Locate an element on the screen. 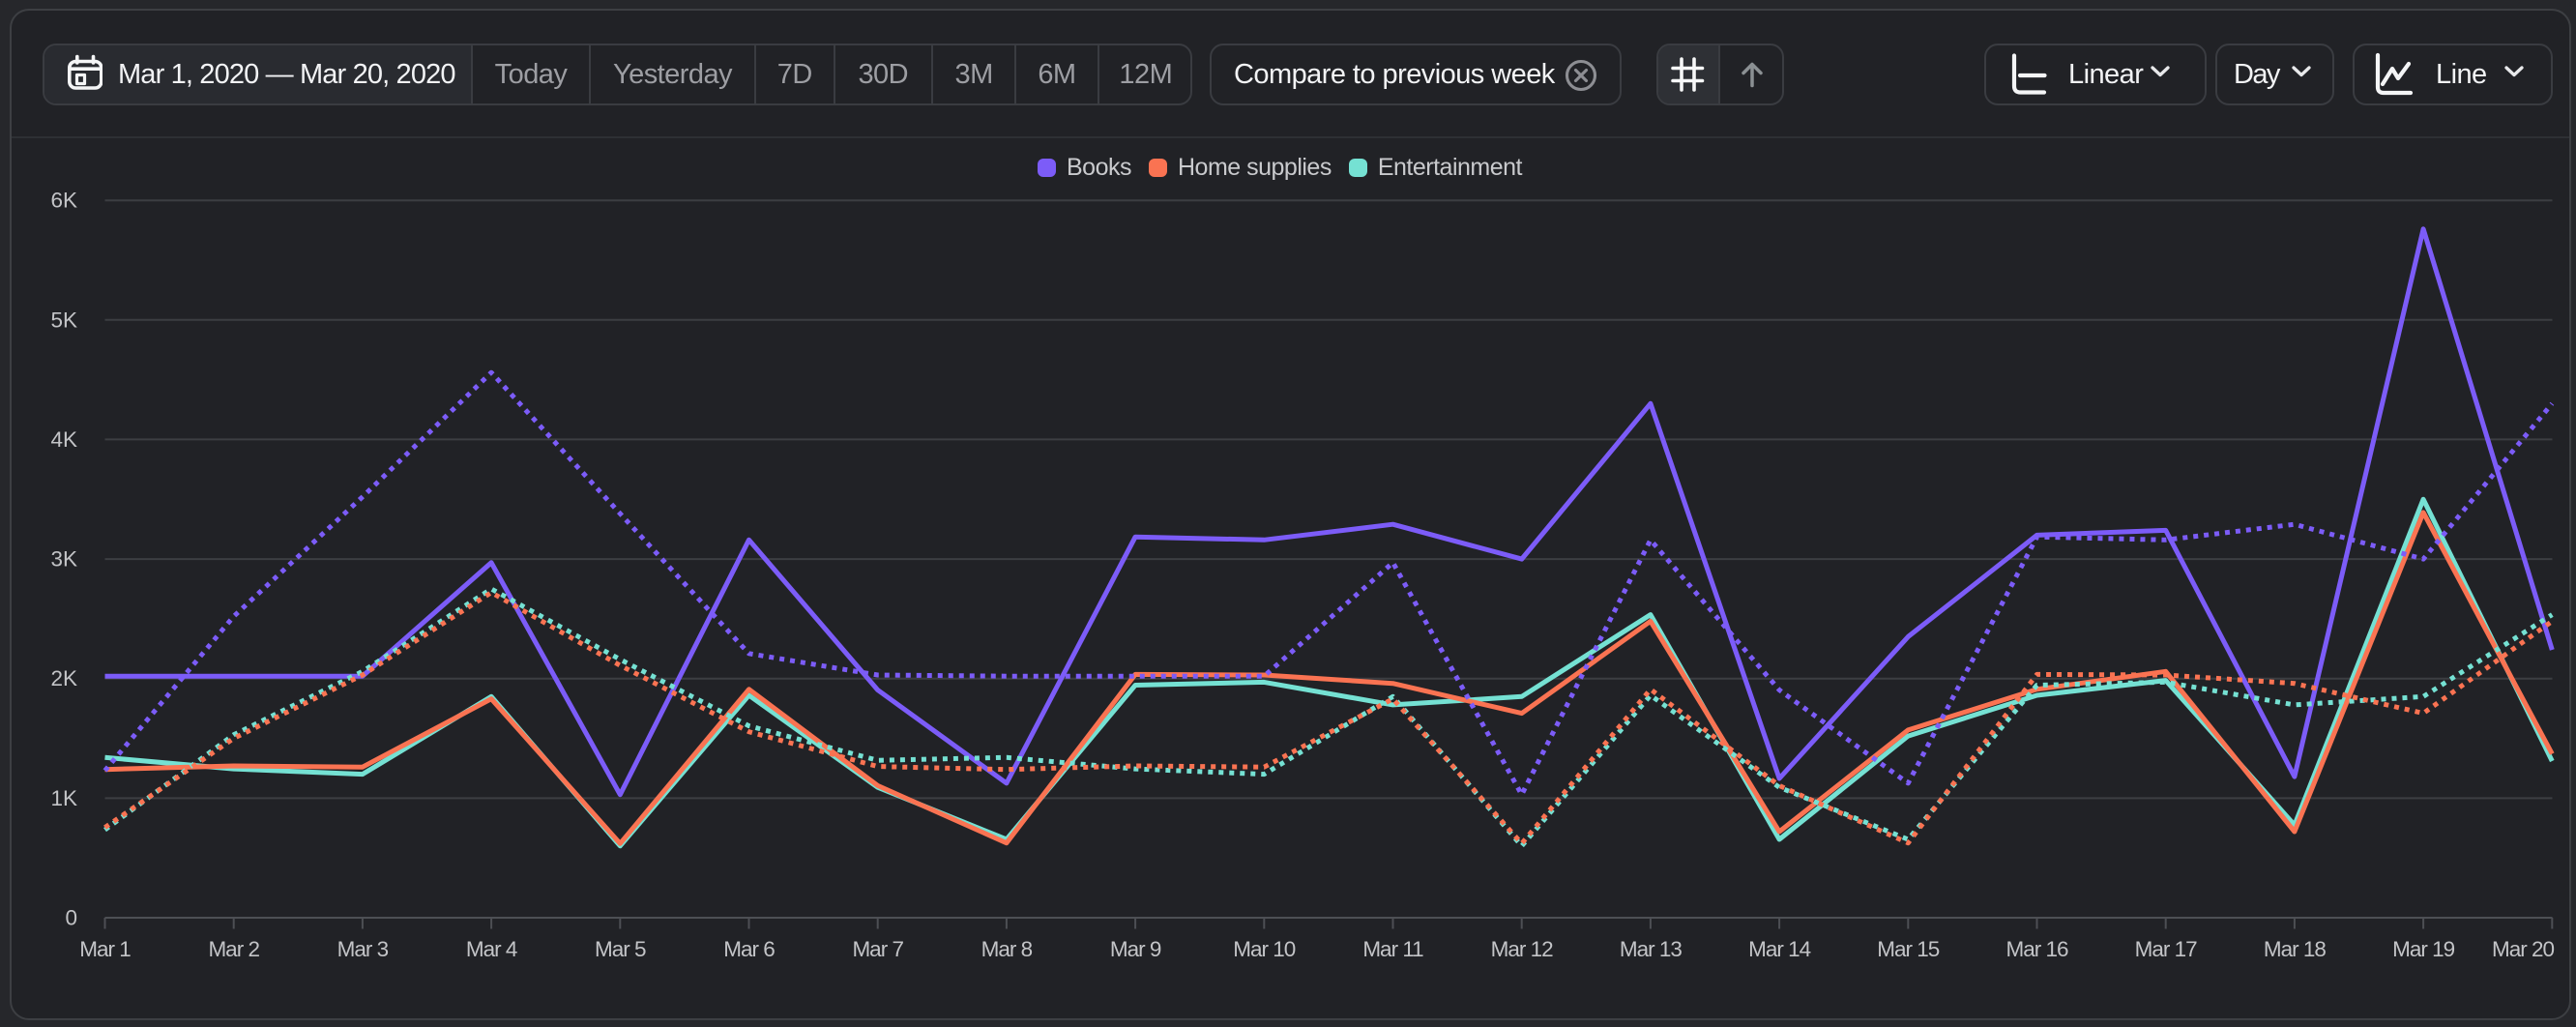 This screenshot has height=1027, width=2576. svg-text: Mar 6 is located at coordinates (749, 949).